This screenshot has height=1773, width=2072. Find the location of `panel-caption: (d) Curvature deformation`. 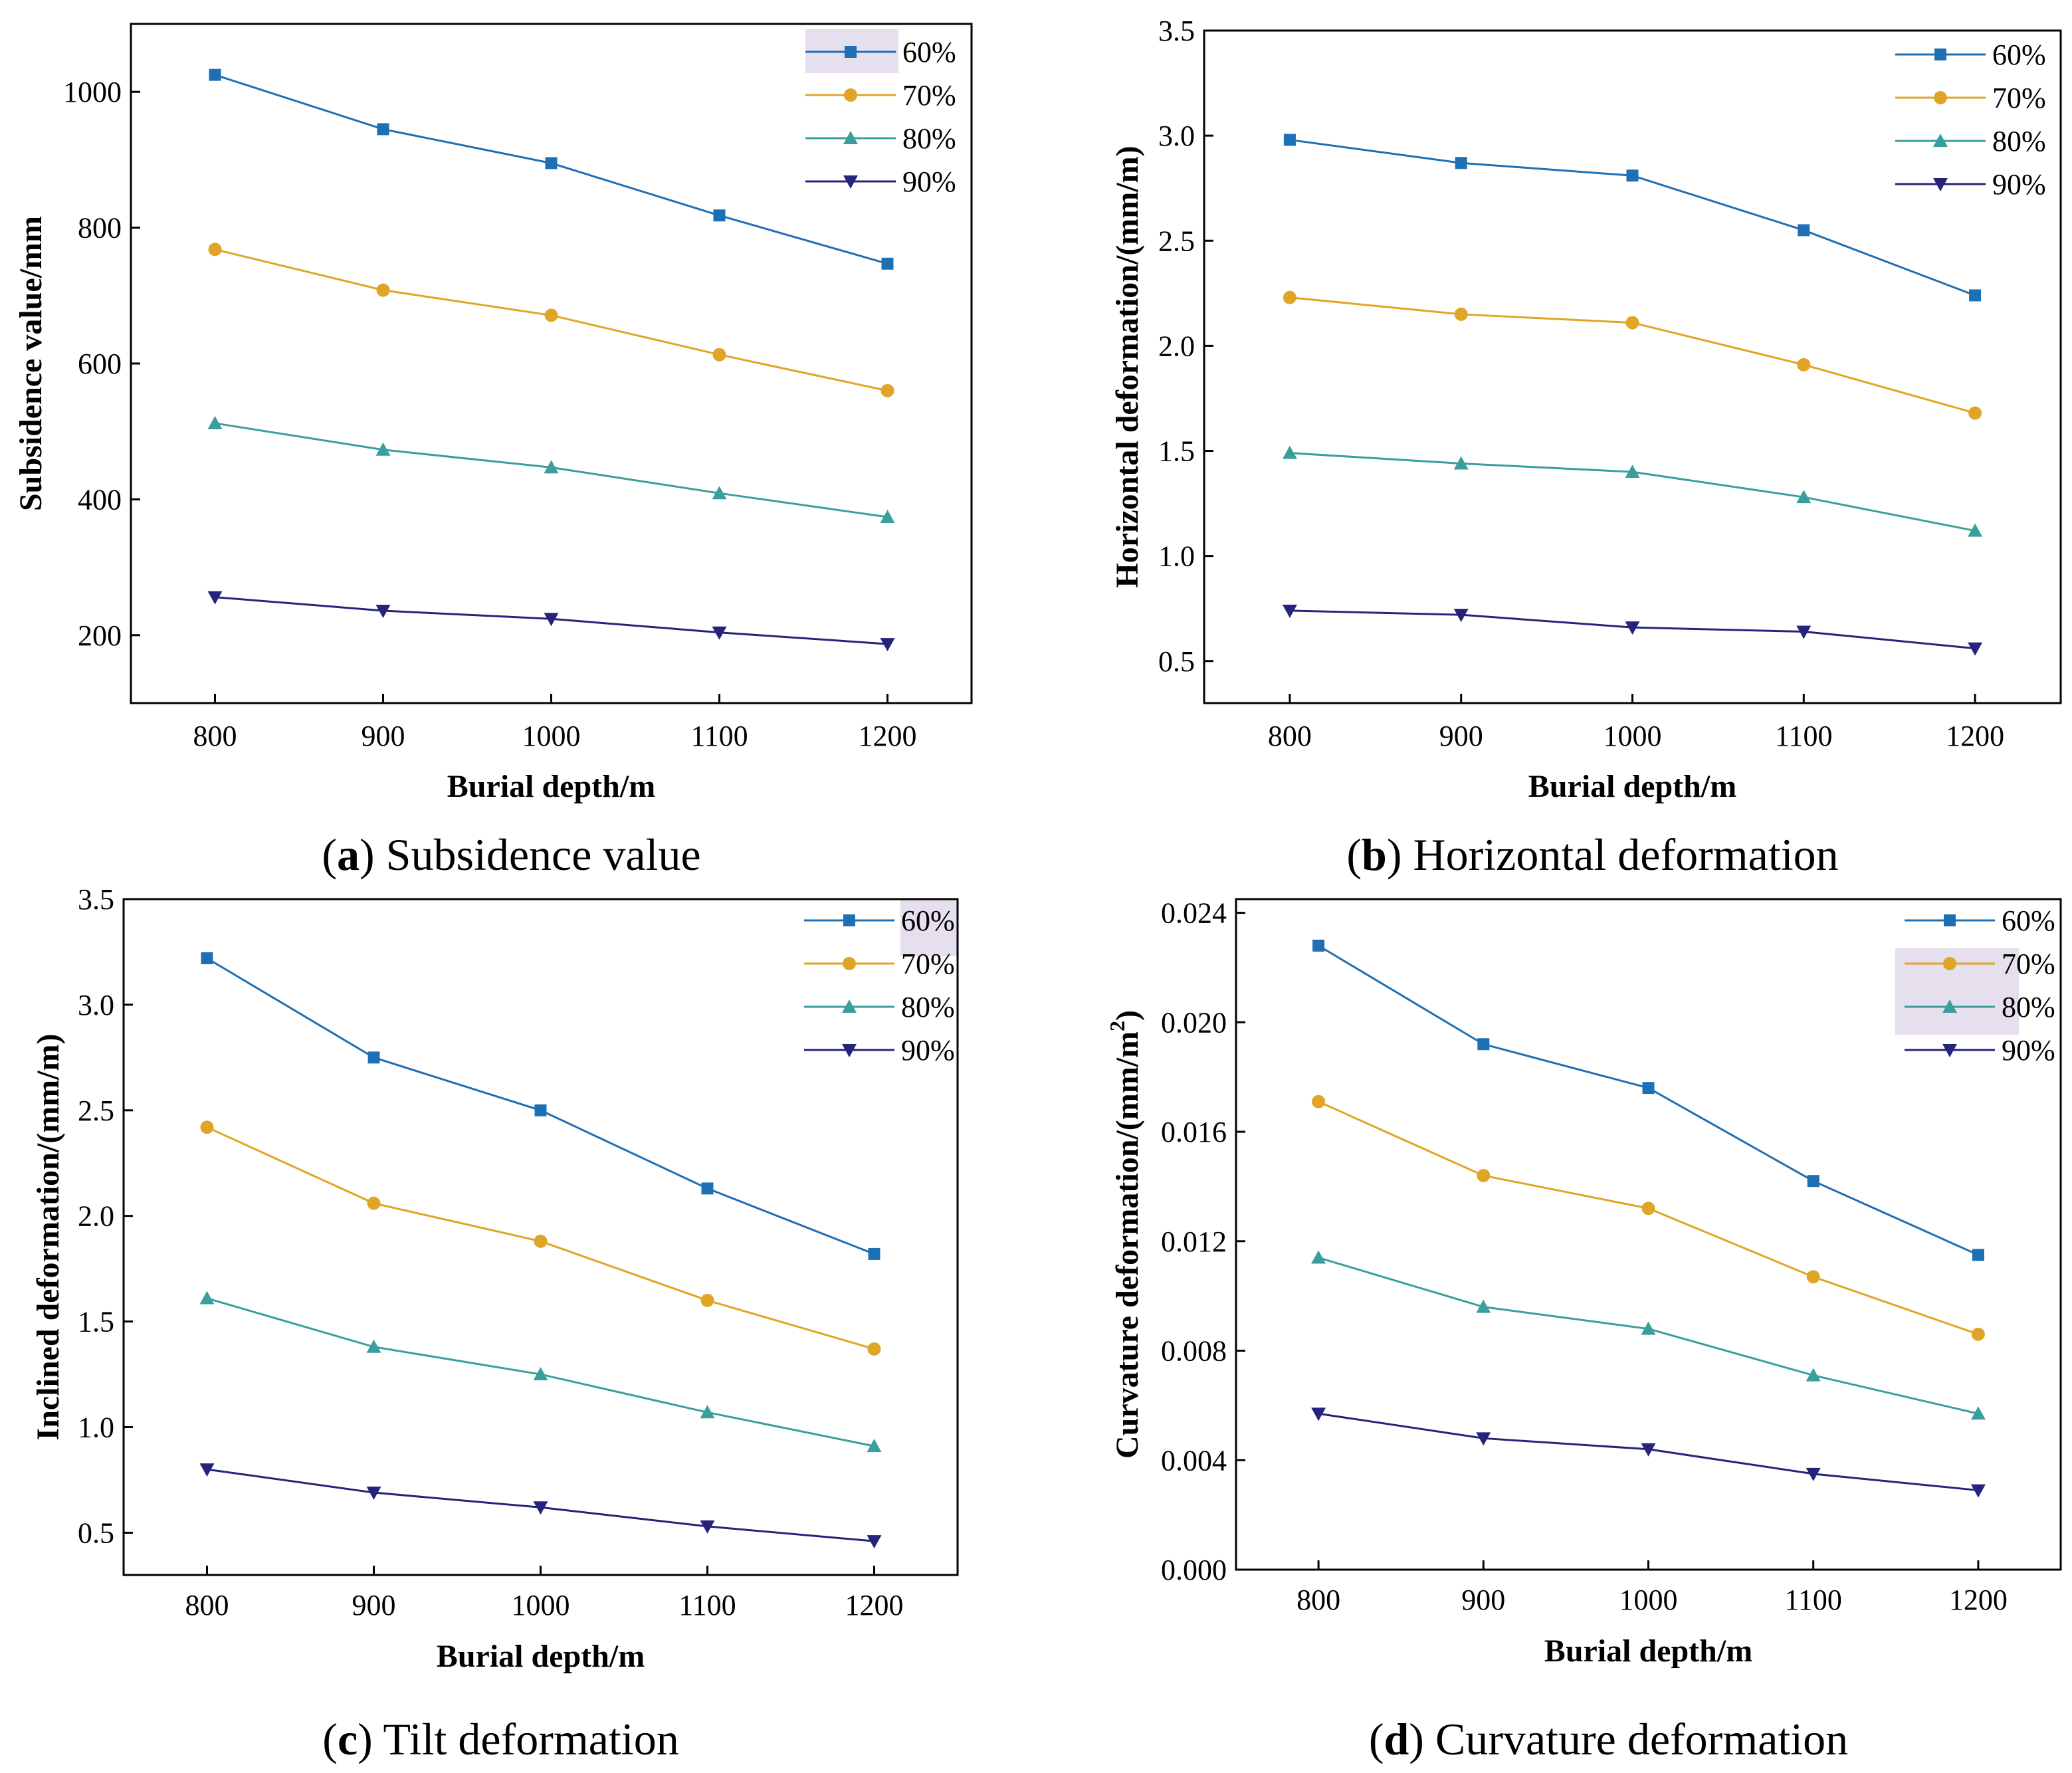

panel-caption: (d) Curvature deformation is located at coordinates (1608, 1739).